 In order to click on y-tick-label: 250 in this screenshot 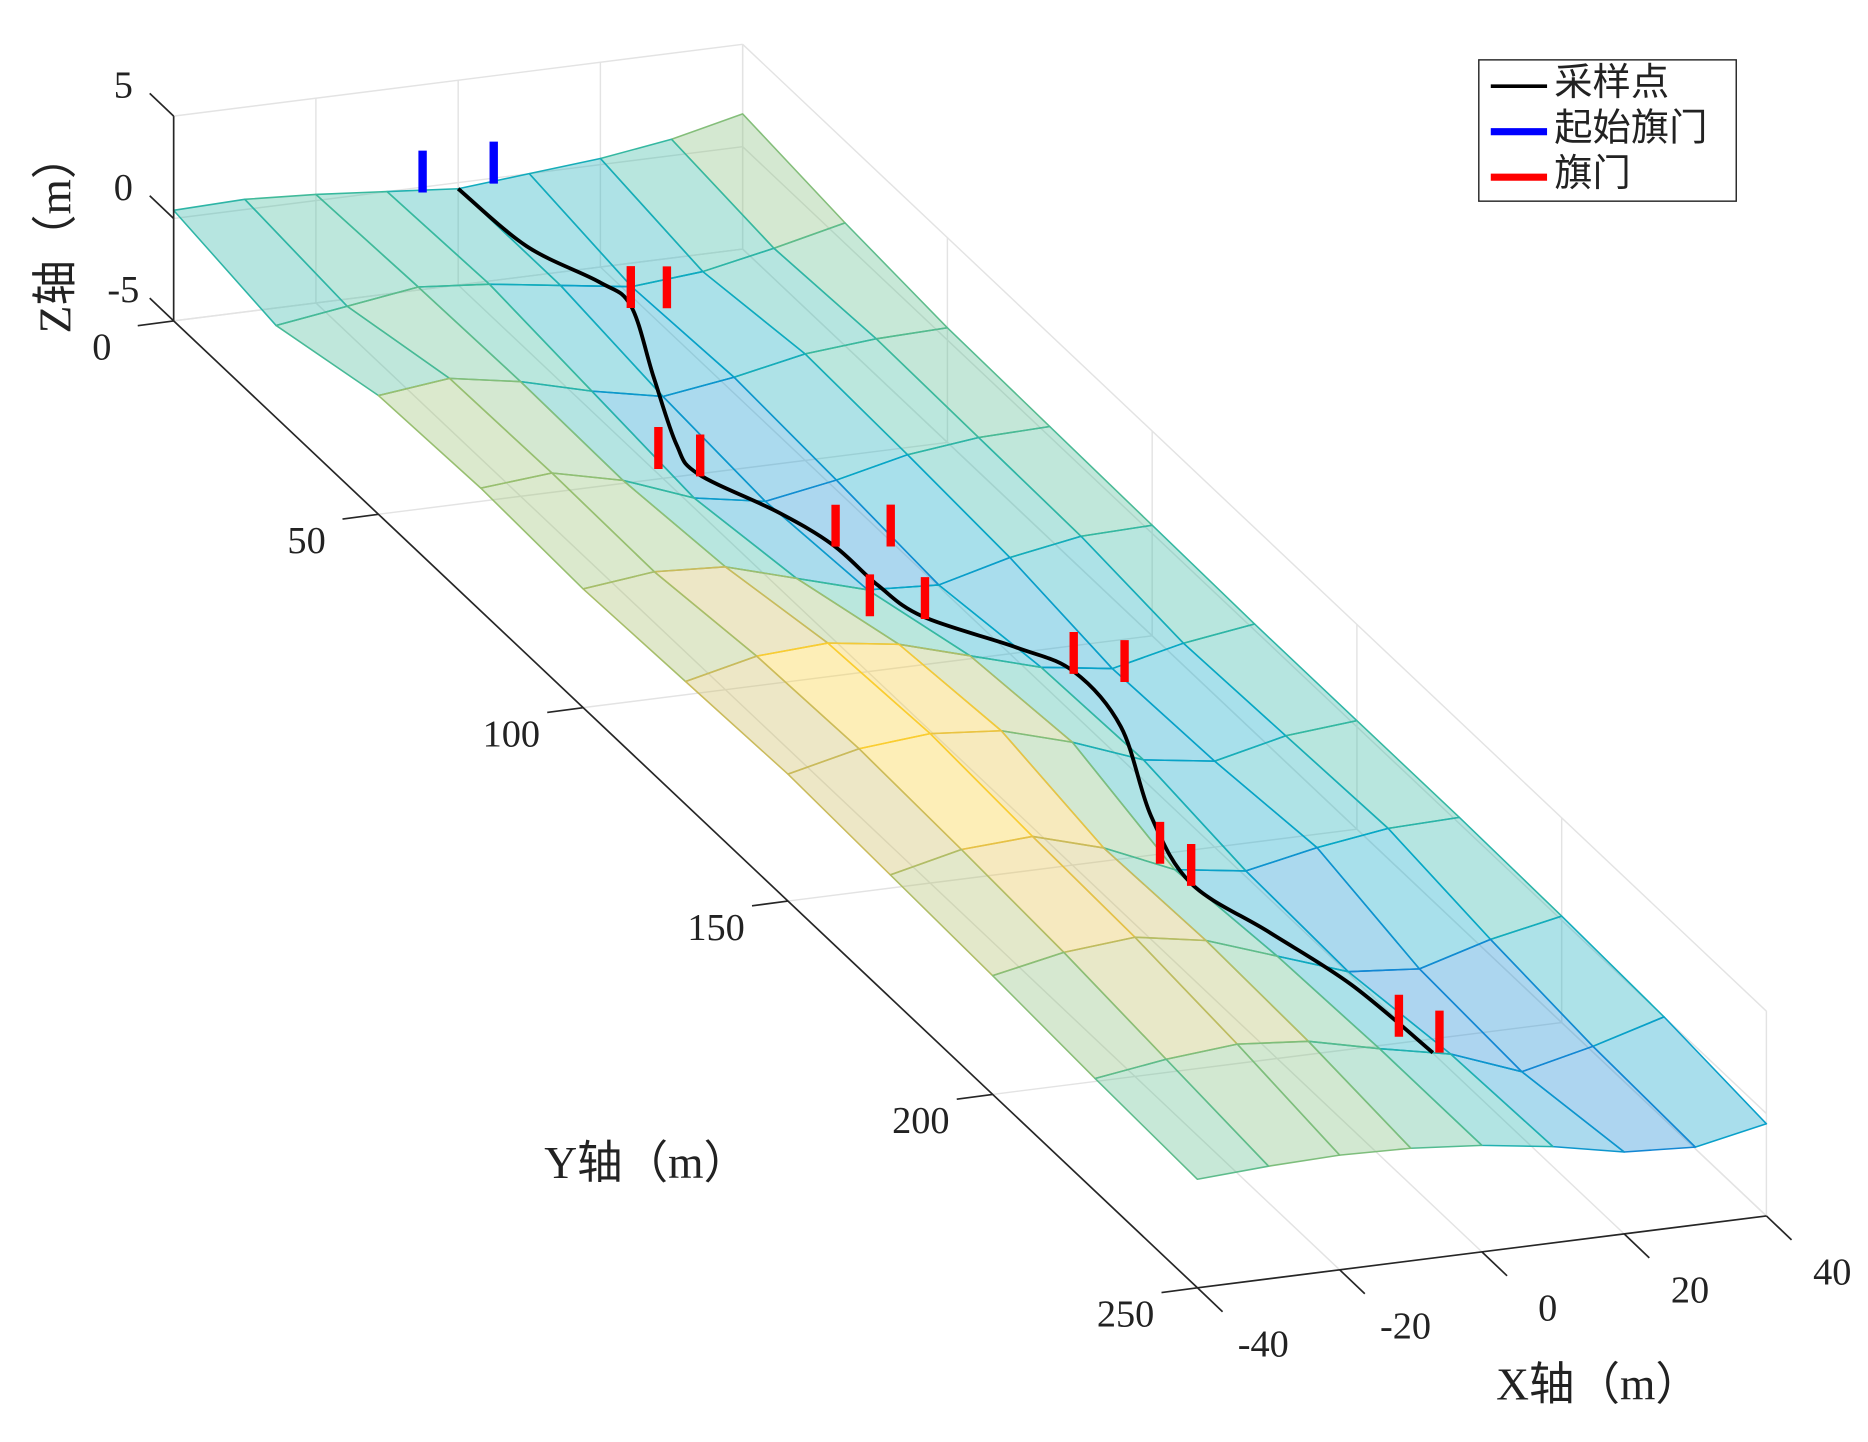, I will do `click(1125, 1315)`.